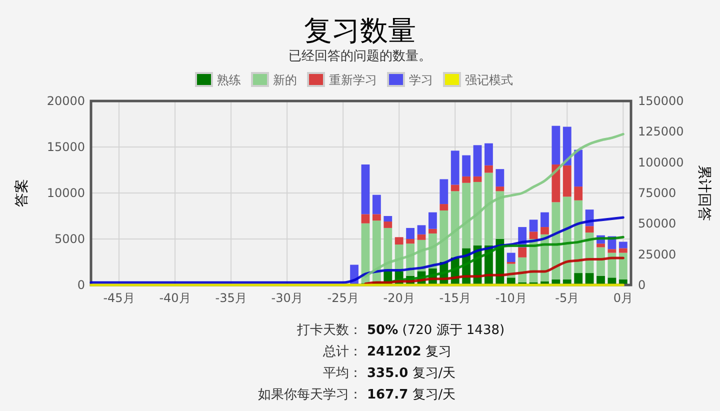 The height and width of the screenshot is (411, 720). Describe the element at coordinates (360, 31) in the screenshot. I see `chart-title: 复习数量` at that location.